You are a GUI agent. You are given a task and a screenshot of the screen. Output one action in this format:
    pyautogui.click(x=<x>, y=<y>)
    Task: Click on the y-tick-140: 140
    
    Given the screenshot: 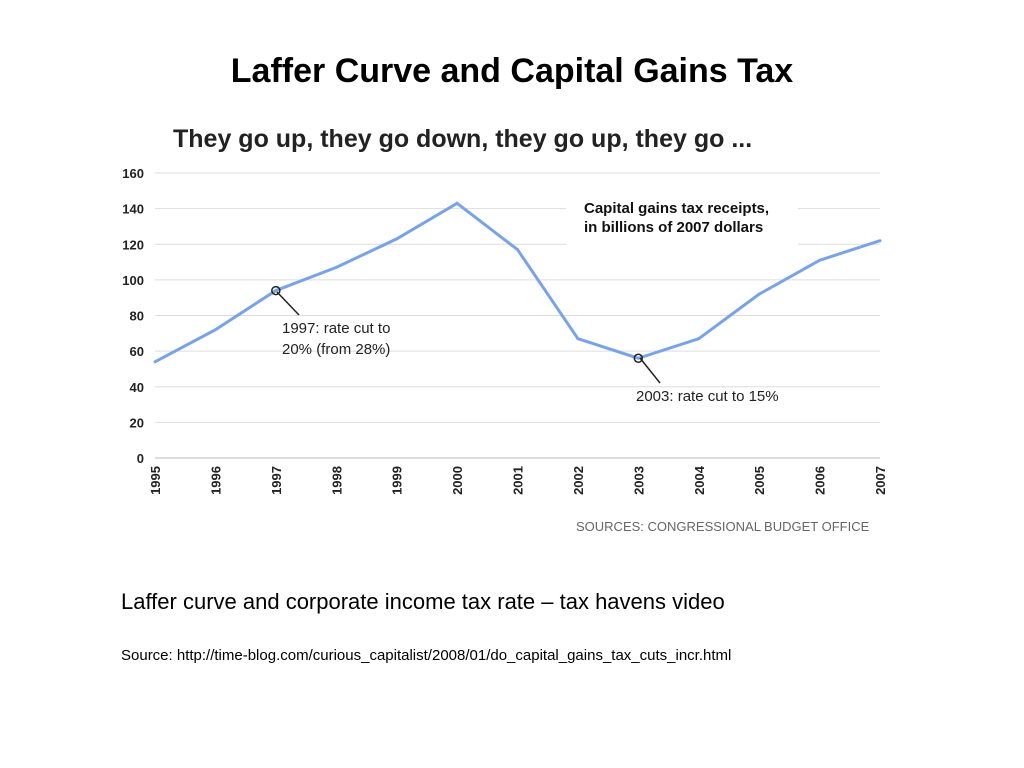 What is the action you would take?
    pyautogui.click(x=133, y=209)
    